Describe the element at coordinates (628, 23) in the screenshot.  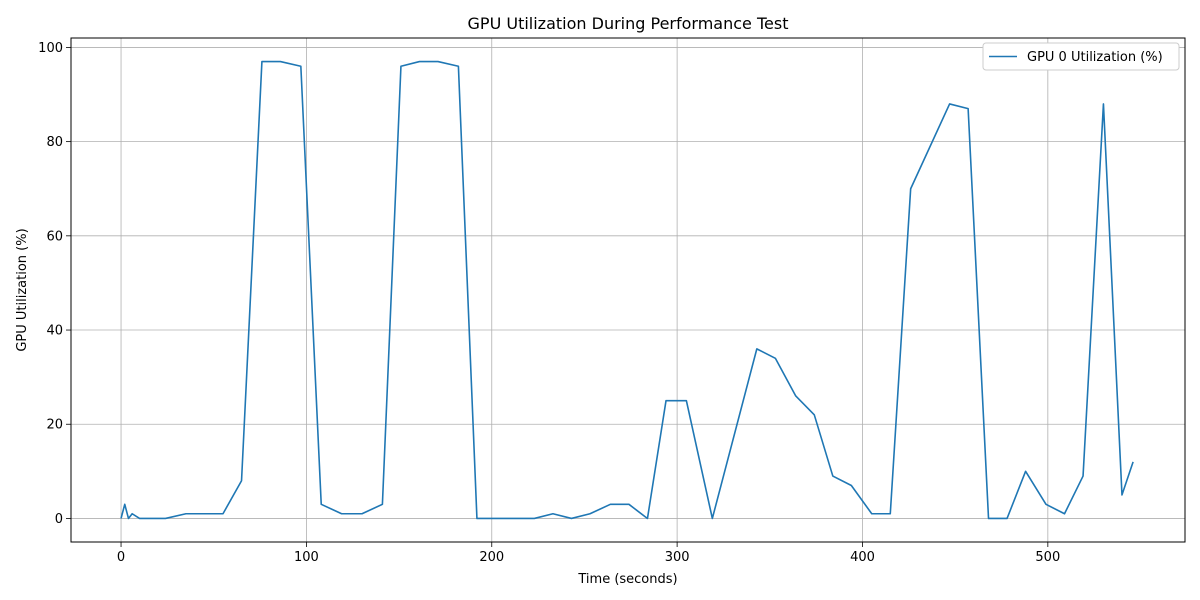
I see `chart-title: GPU Utilization During Performance Test` at that location.